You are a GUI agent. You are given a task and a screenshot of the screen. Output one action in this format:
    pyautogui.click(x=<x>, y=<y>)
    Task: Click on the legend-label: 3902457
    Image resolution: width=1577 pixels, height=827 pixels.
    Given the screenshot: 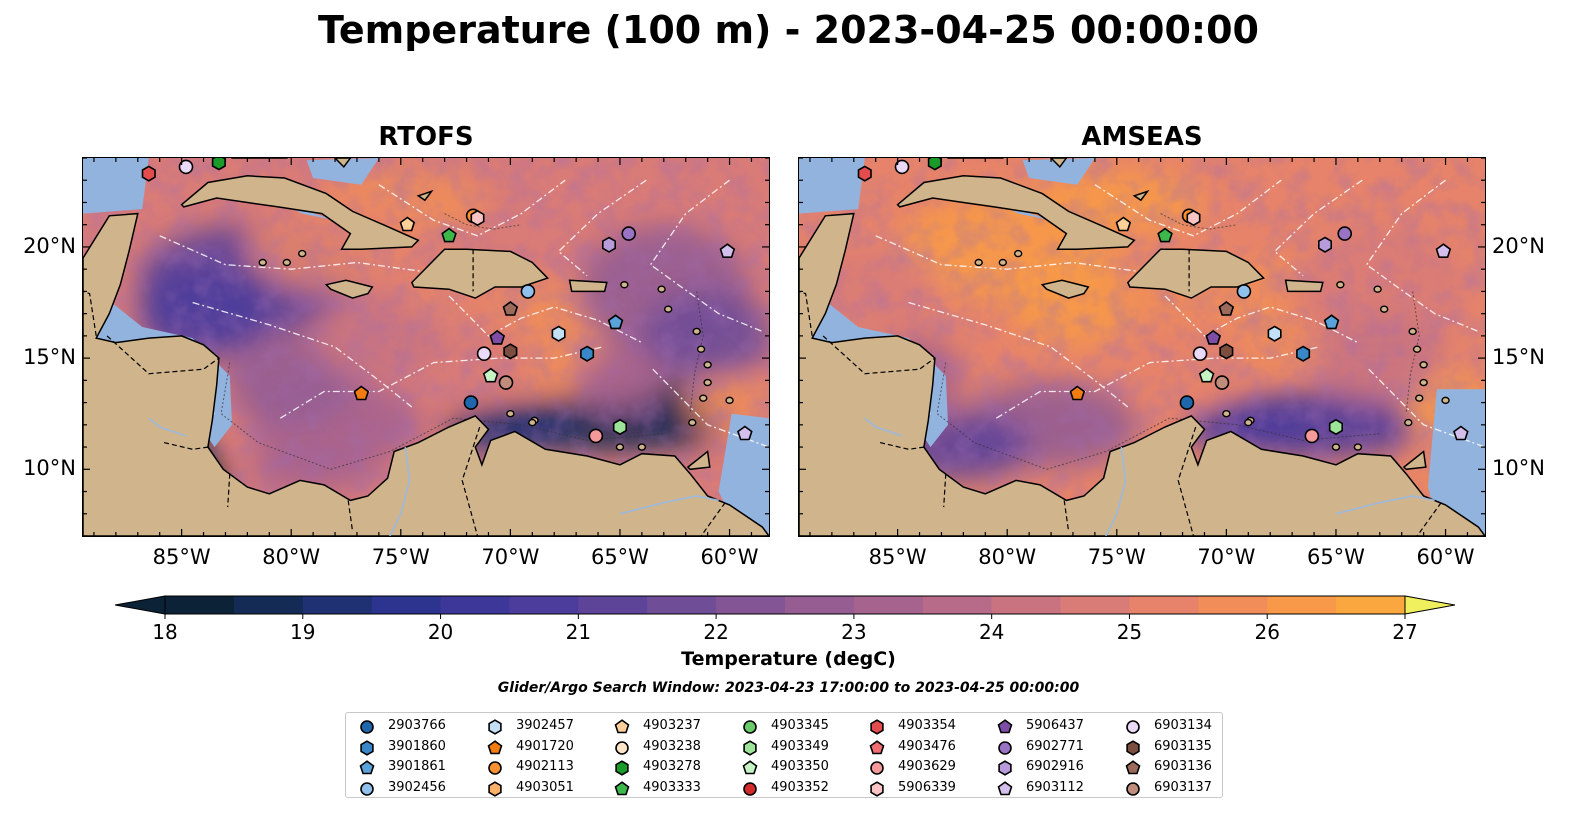 What is the action you would take?
    pyautogui.click(x=545, y=725)
    